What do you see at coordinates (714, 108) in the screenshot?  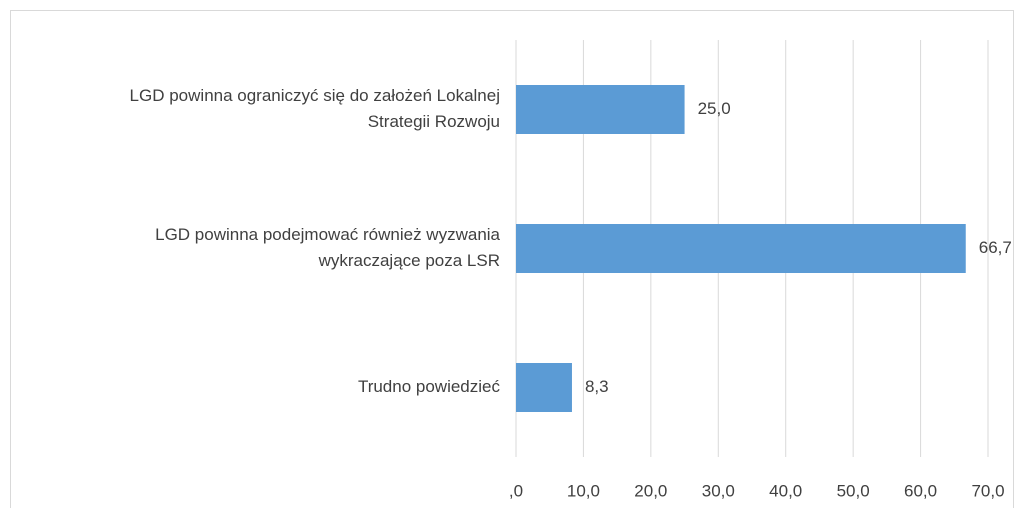 I see `value-label: 25,0` at bounding box center [714, 108].